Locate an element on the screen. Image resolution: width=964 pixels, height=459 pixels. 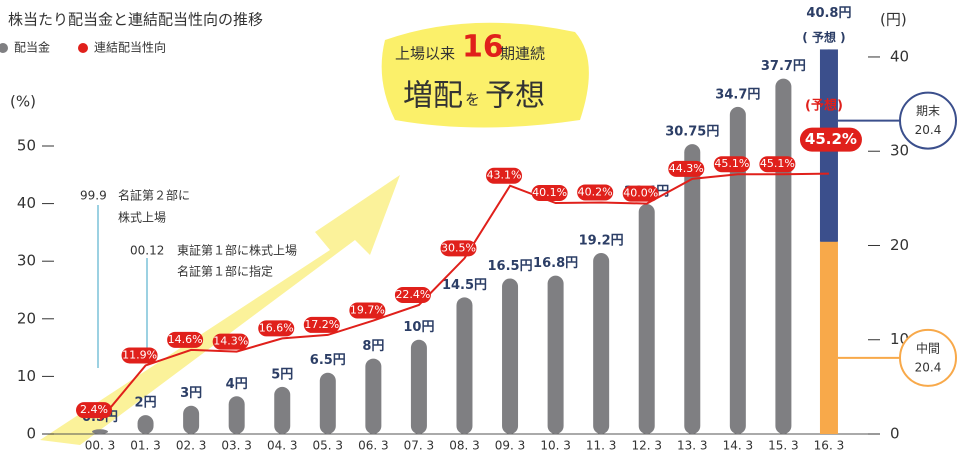
annotation: 99.9 is located at coordinates (93, 196).